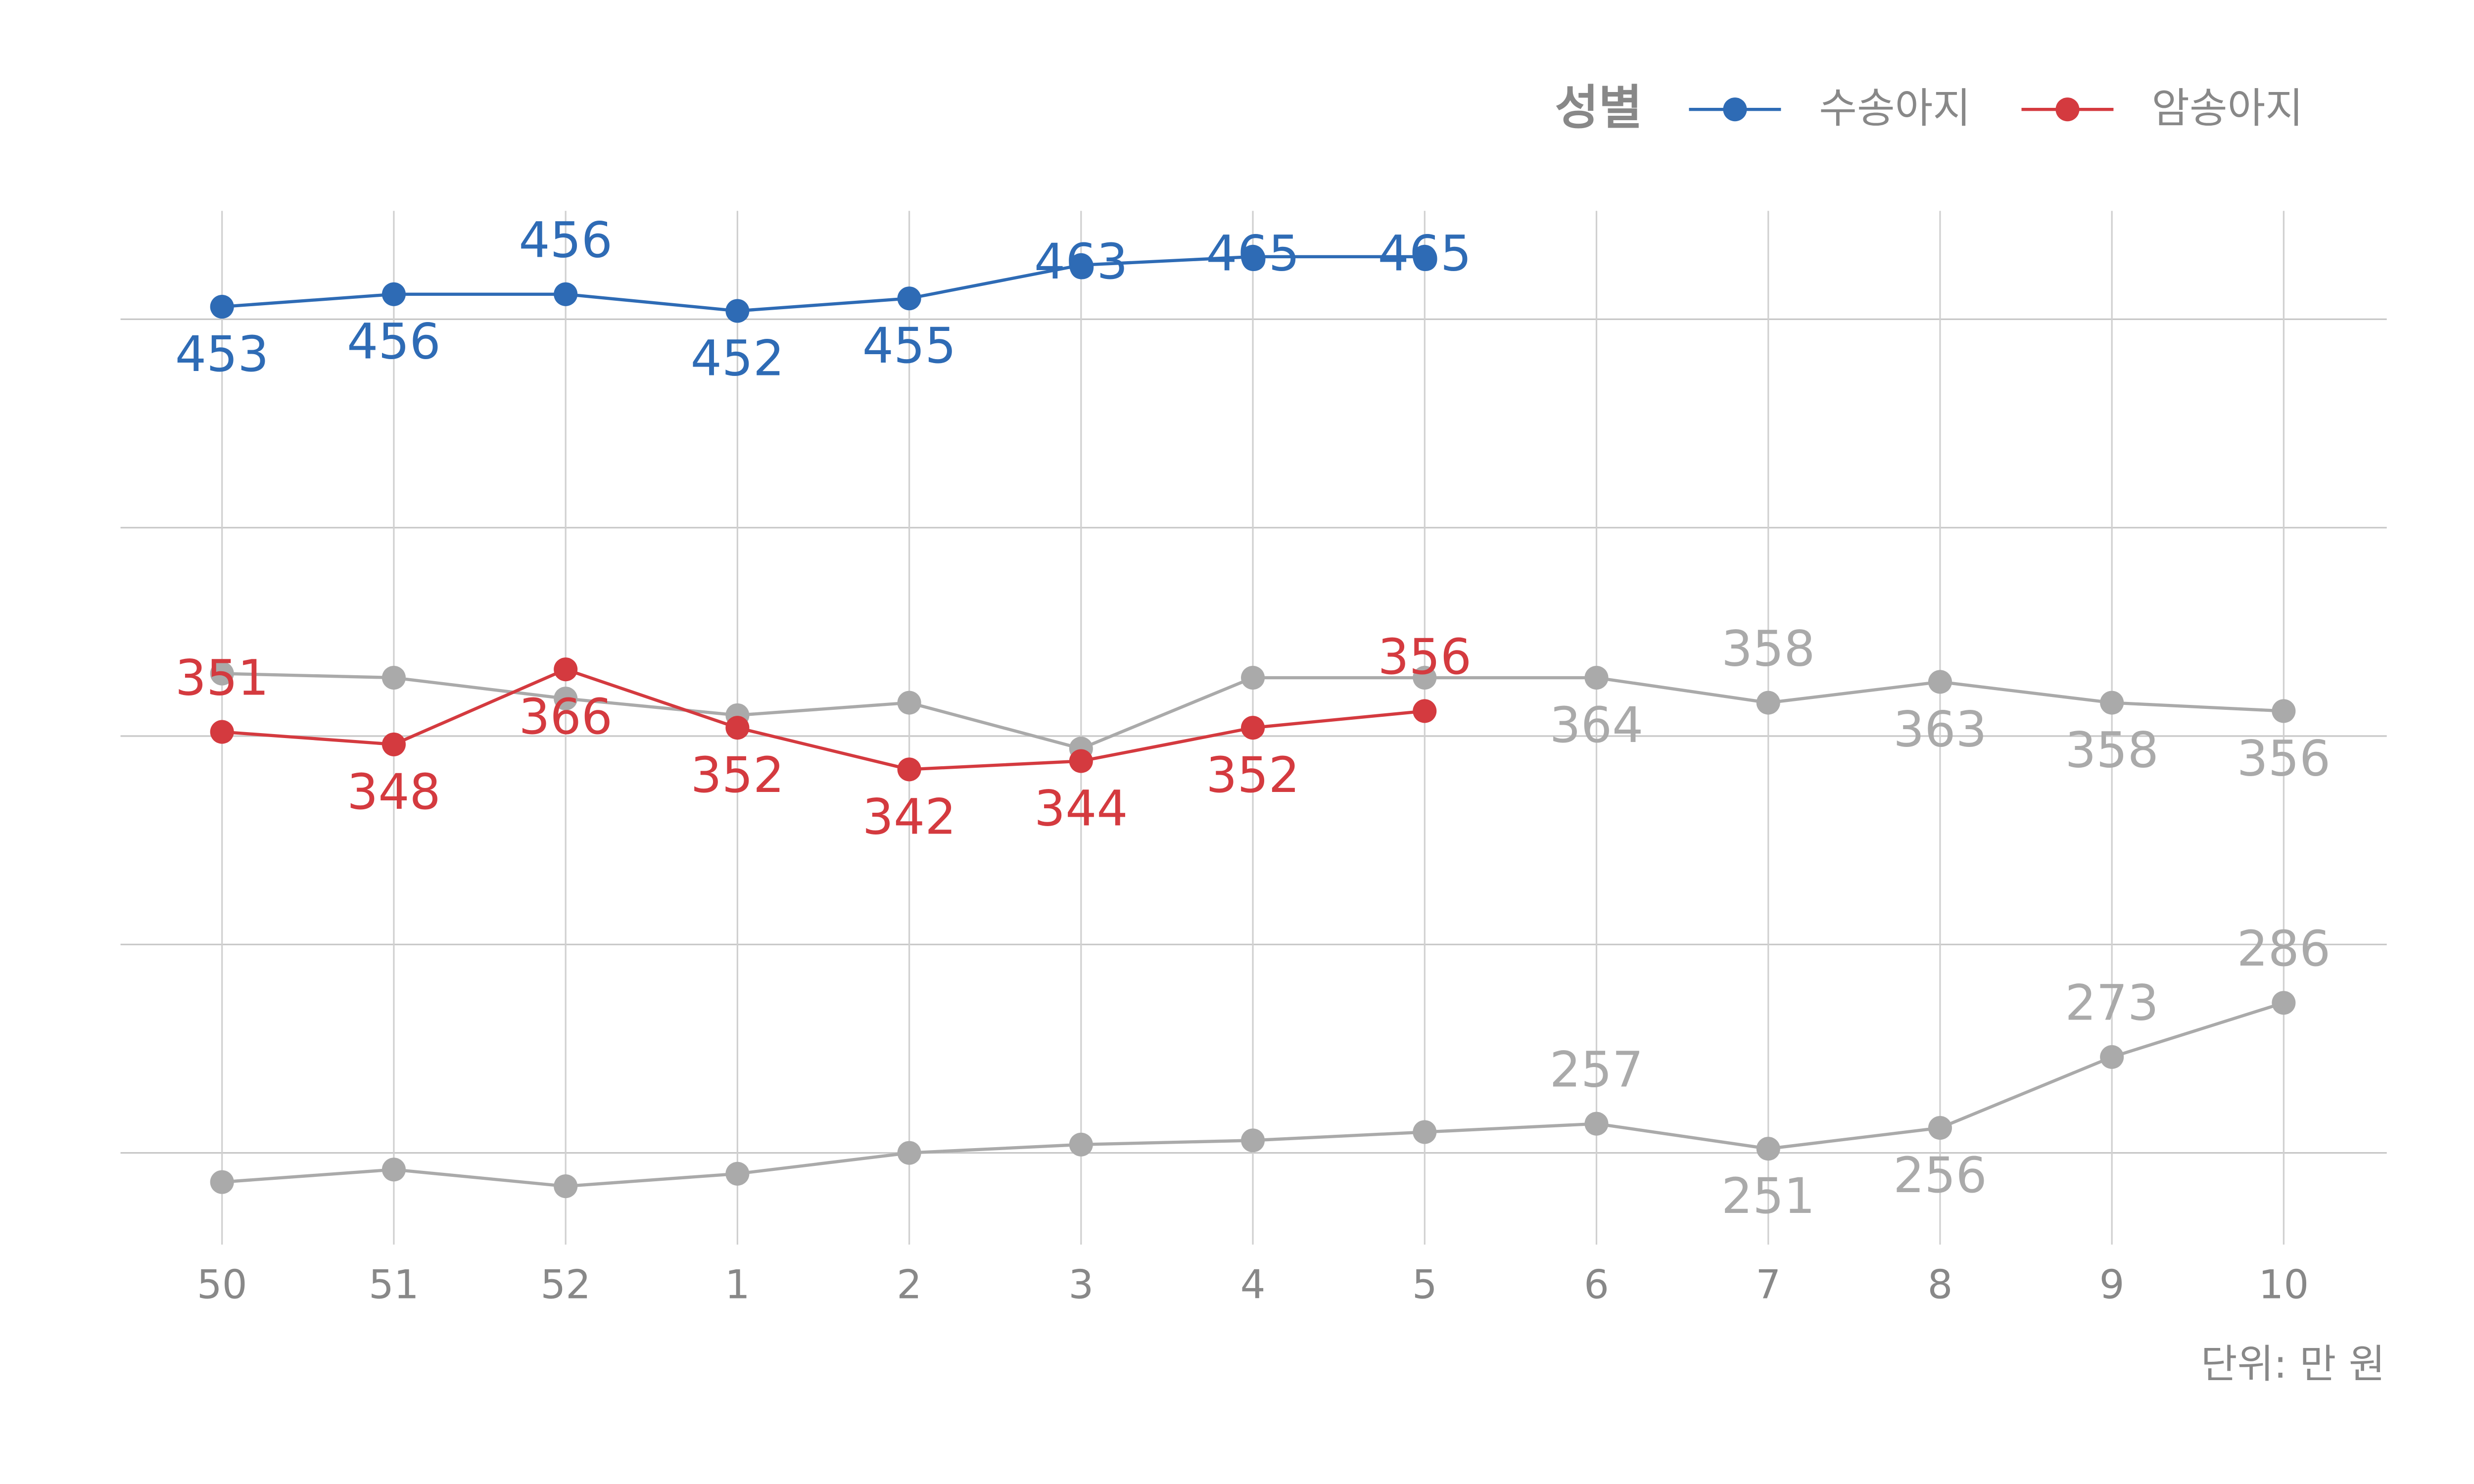 The image size is (2474, 1484). Describe the element at coordinates (2227, 108) in the screenshot. I see `legend-label: 암송아지` at that location.